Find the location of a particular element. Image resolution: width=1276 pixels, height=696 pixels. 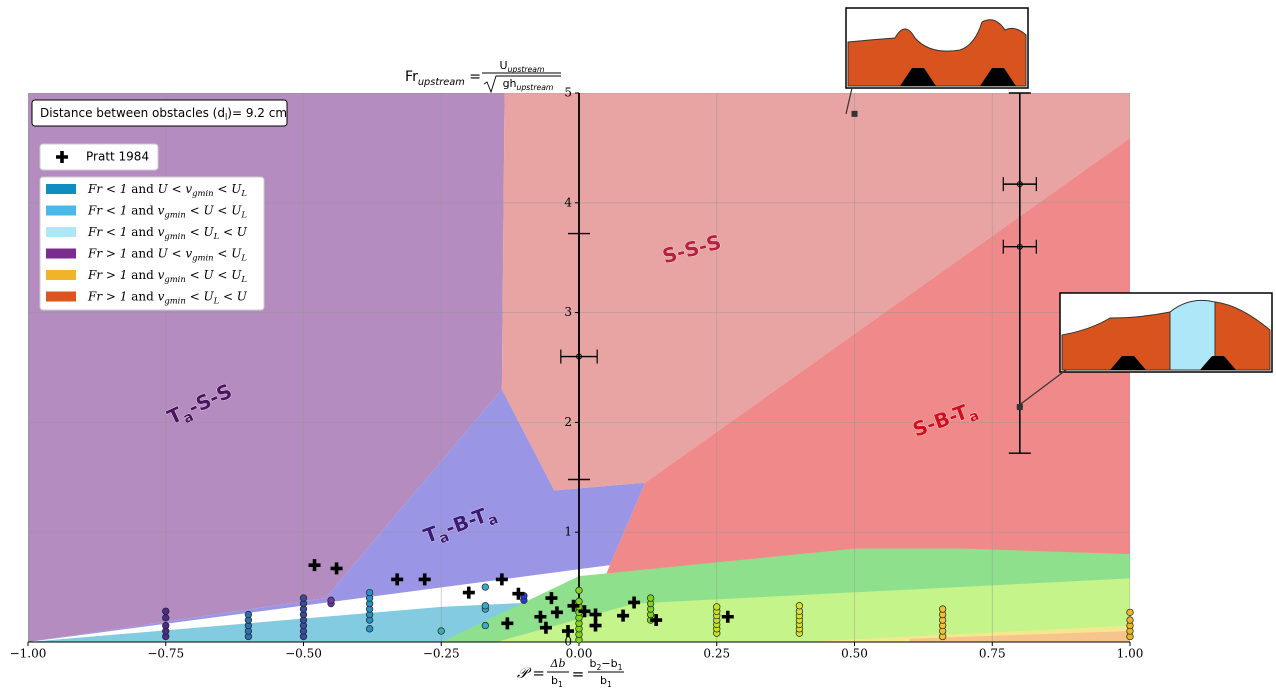

y-tick-label: 3 is located at coordinates (568, 312).